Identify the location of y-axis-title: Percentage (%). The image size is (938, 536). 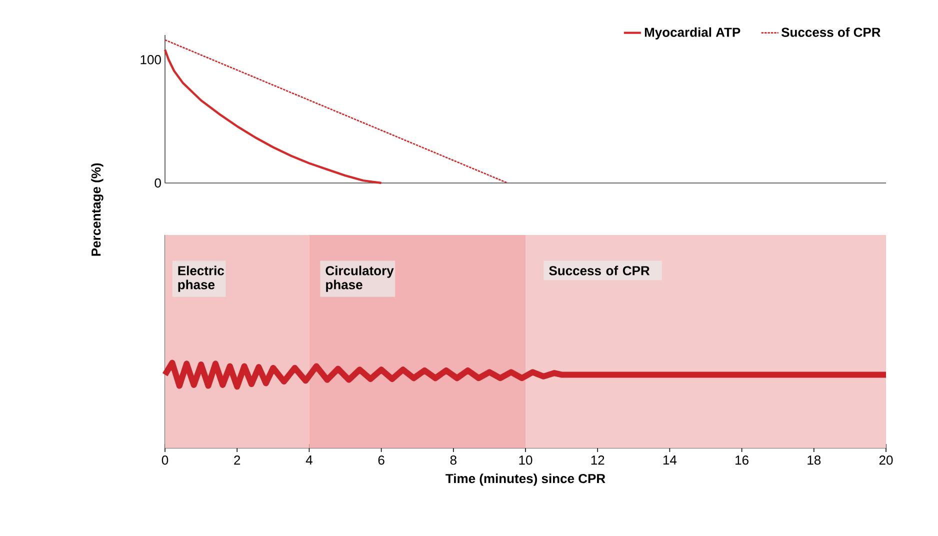
(97, 209).